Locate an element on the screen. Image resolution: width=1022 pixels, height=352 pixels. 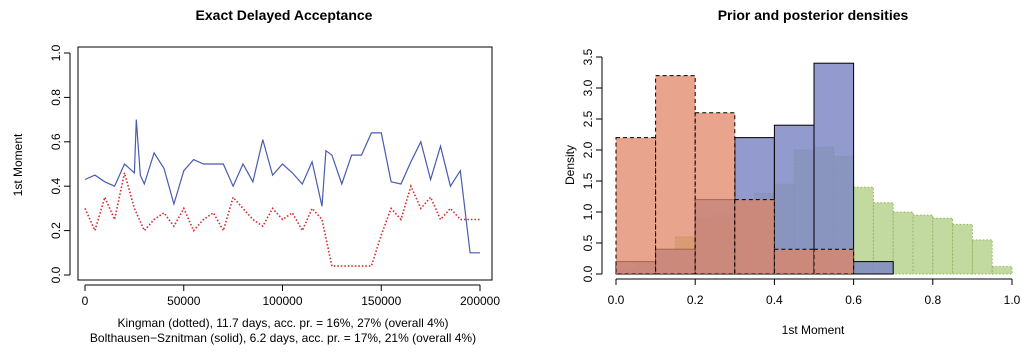
density-x-axis: 0.0 0.2 0.4 0.6 0.8 1.0 is located at coordinates (814, 292).